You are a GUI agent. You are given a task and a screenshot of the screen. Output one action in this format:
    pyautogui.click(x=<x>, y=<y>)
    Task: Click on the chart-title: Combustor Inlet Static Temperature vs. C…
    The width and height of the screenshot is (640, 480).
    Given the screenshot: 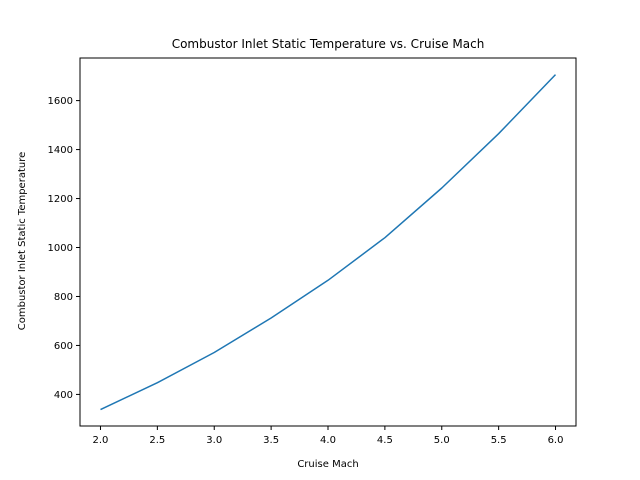 What is the action you would take?
    pyautogui.click(x=328, y=44)
    